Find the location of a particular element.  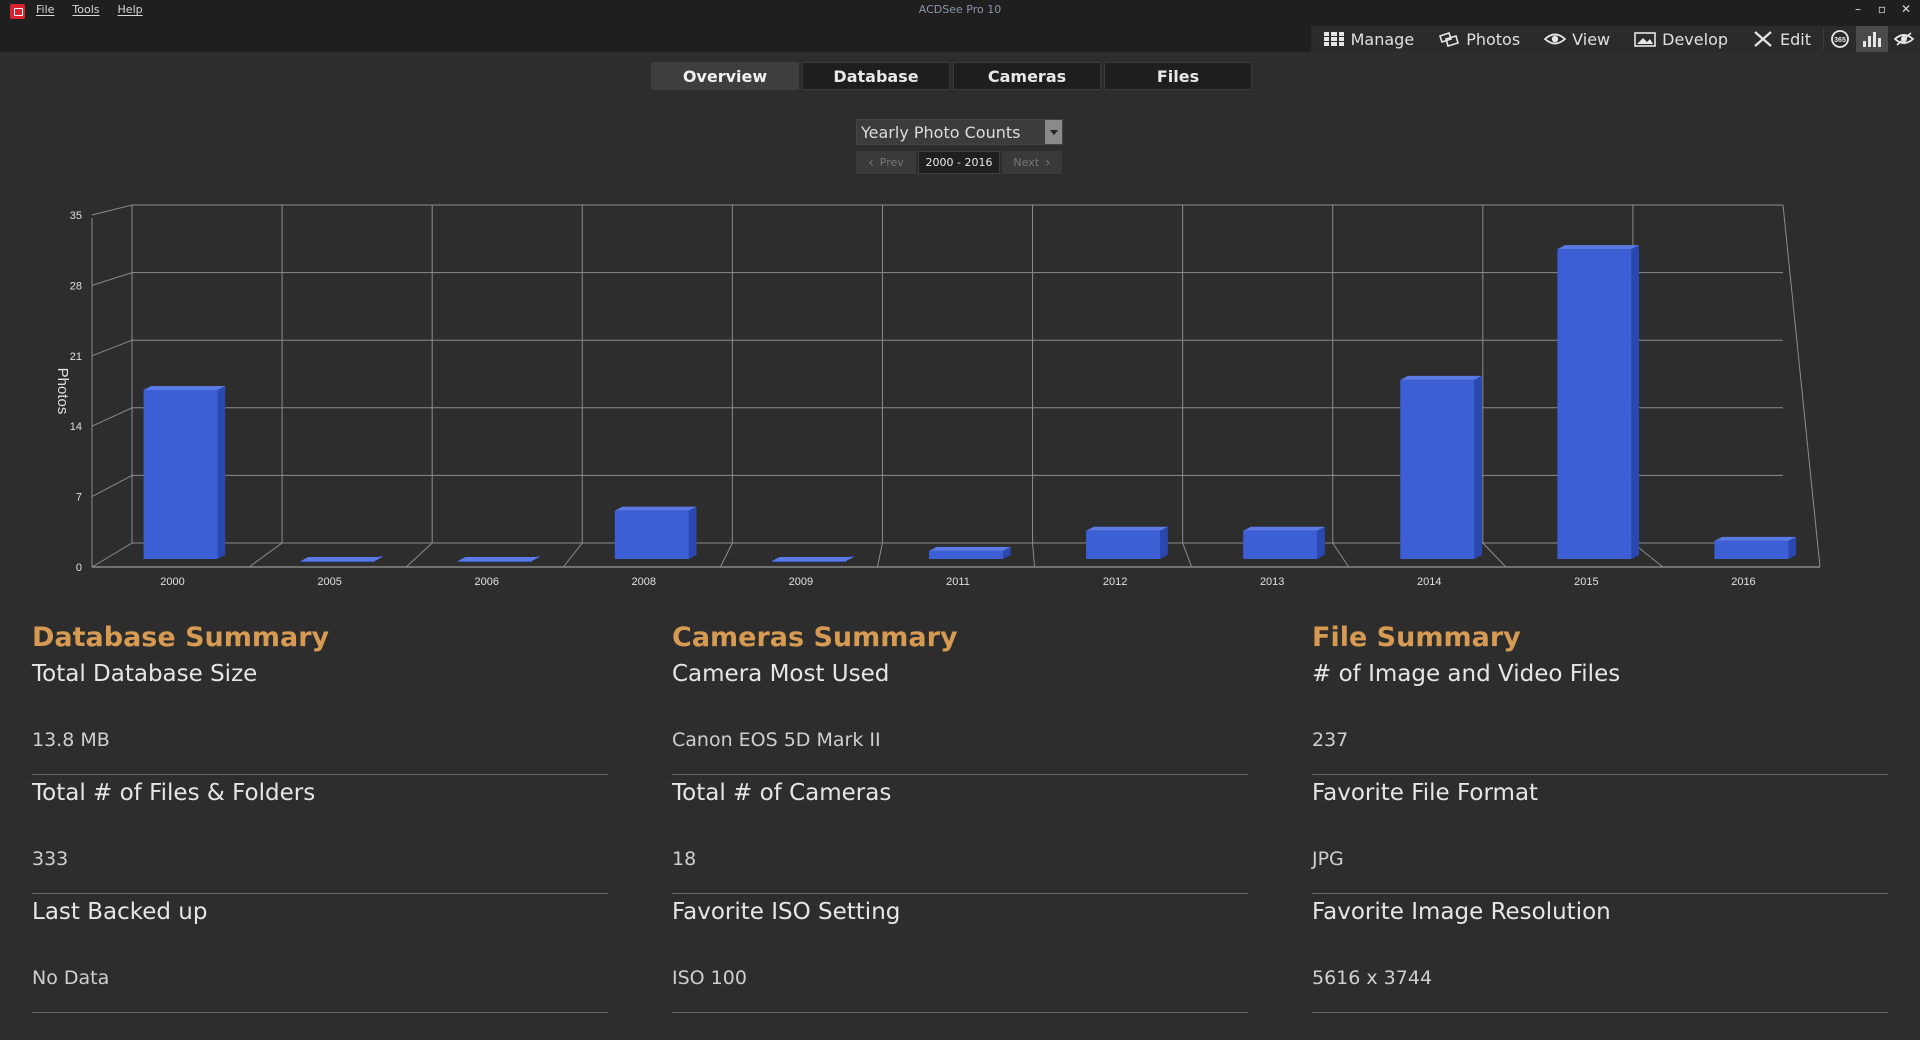

menu-bar: File Tools Help is located at coordinates (89, 9).